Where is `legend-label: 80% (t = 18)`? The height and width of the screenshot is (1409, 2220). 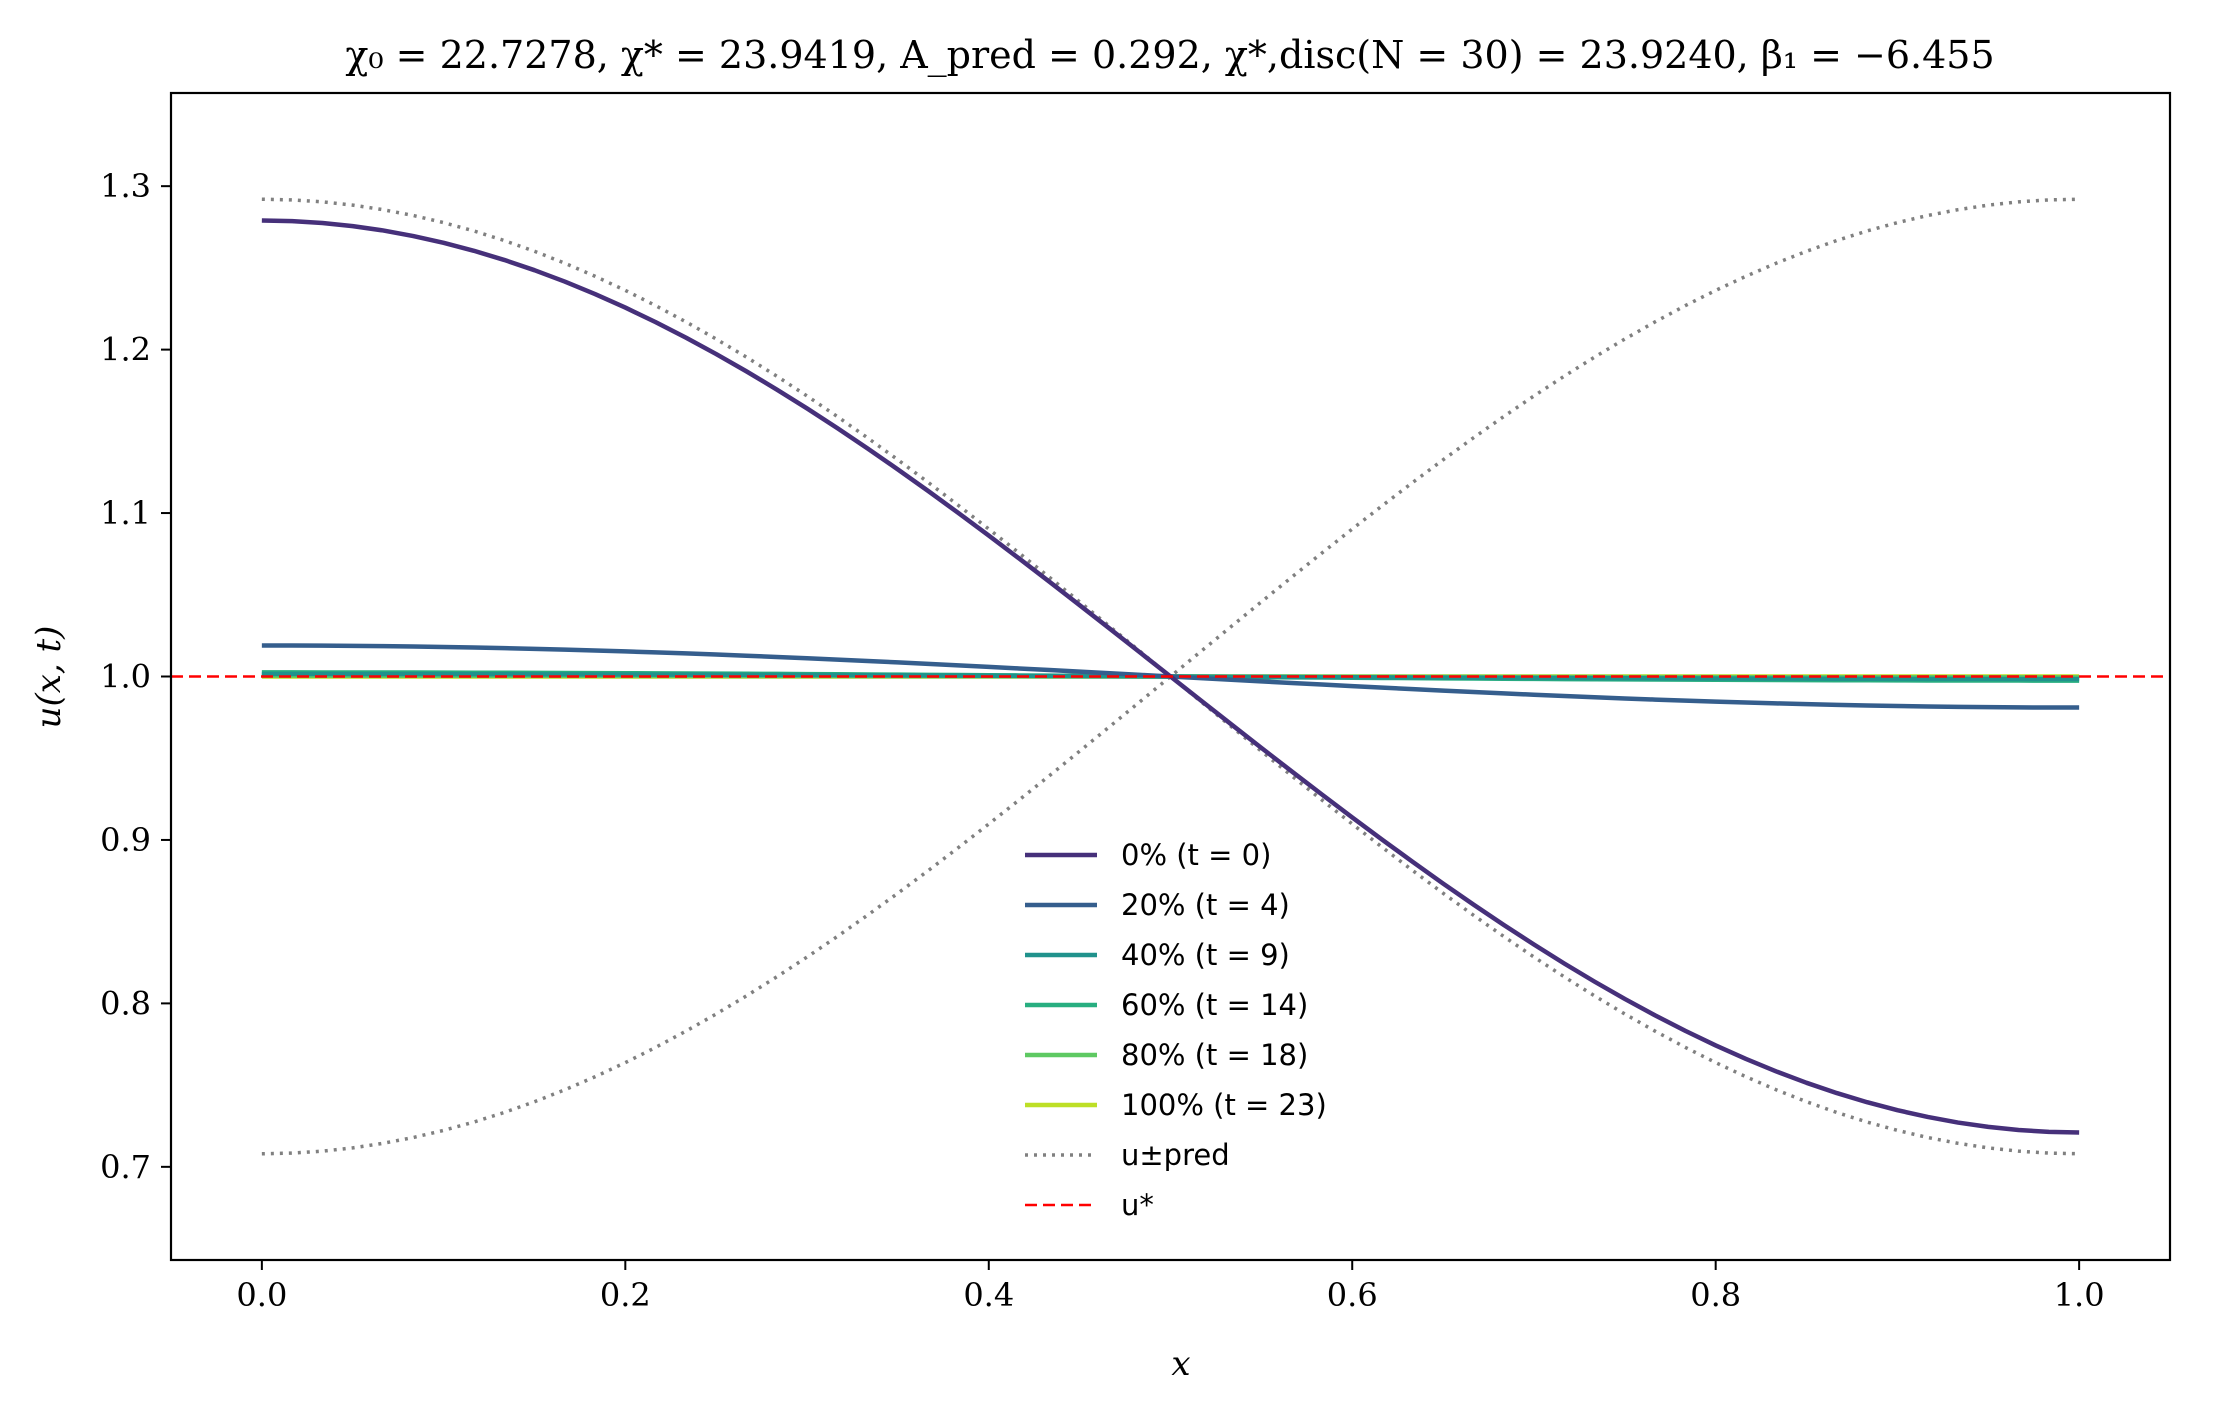 legend-label: 80% (t = 18) is located at coordinates (1214, 1055).